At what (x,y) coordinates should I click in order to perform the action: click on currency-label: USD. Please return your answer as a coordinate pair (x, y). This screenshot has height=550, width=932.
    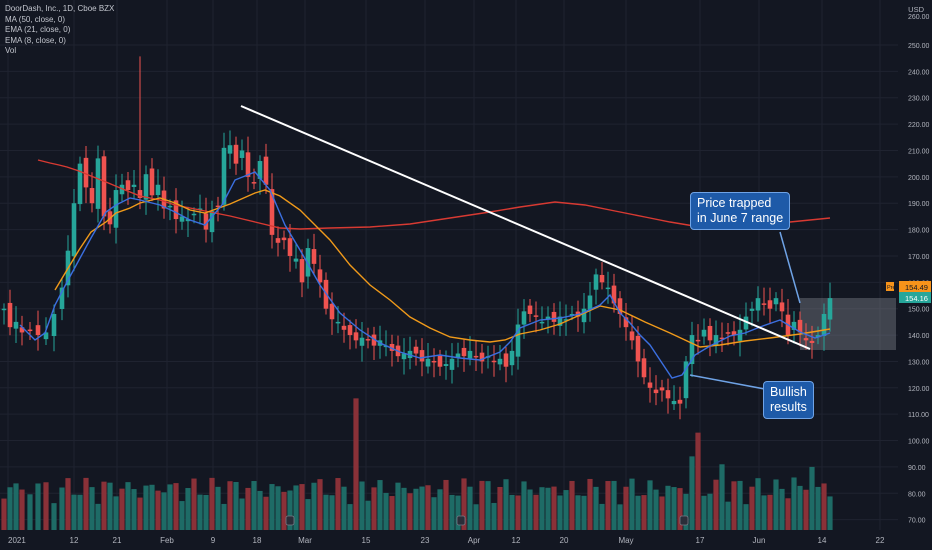
    Looking at the image, I should click on (916, 9).